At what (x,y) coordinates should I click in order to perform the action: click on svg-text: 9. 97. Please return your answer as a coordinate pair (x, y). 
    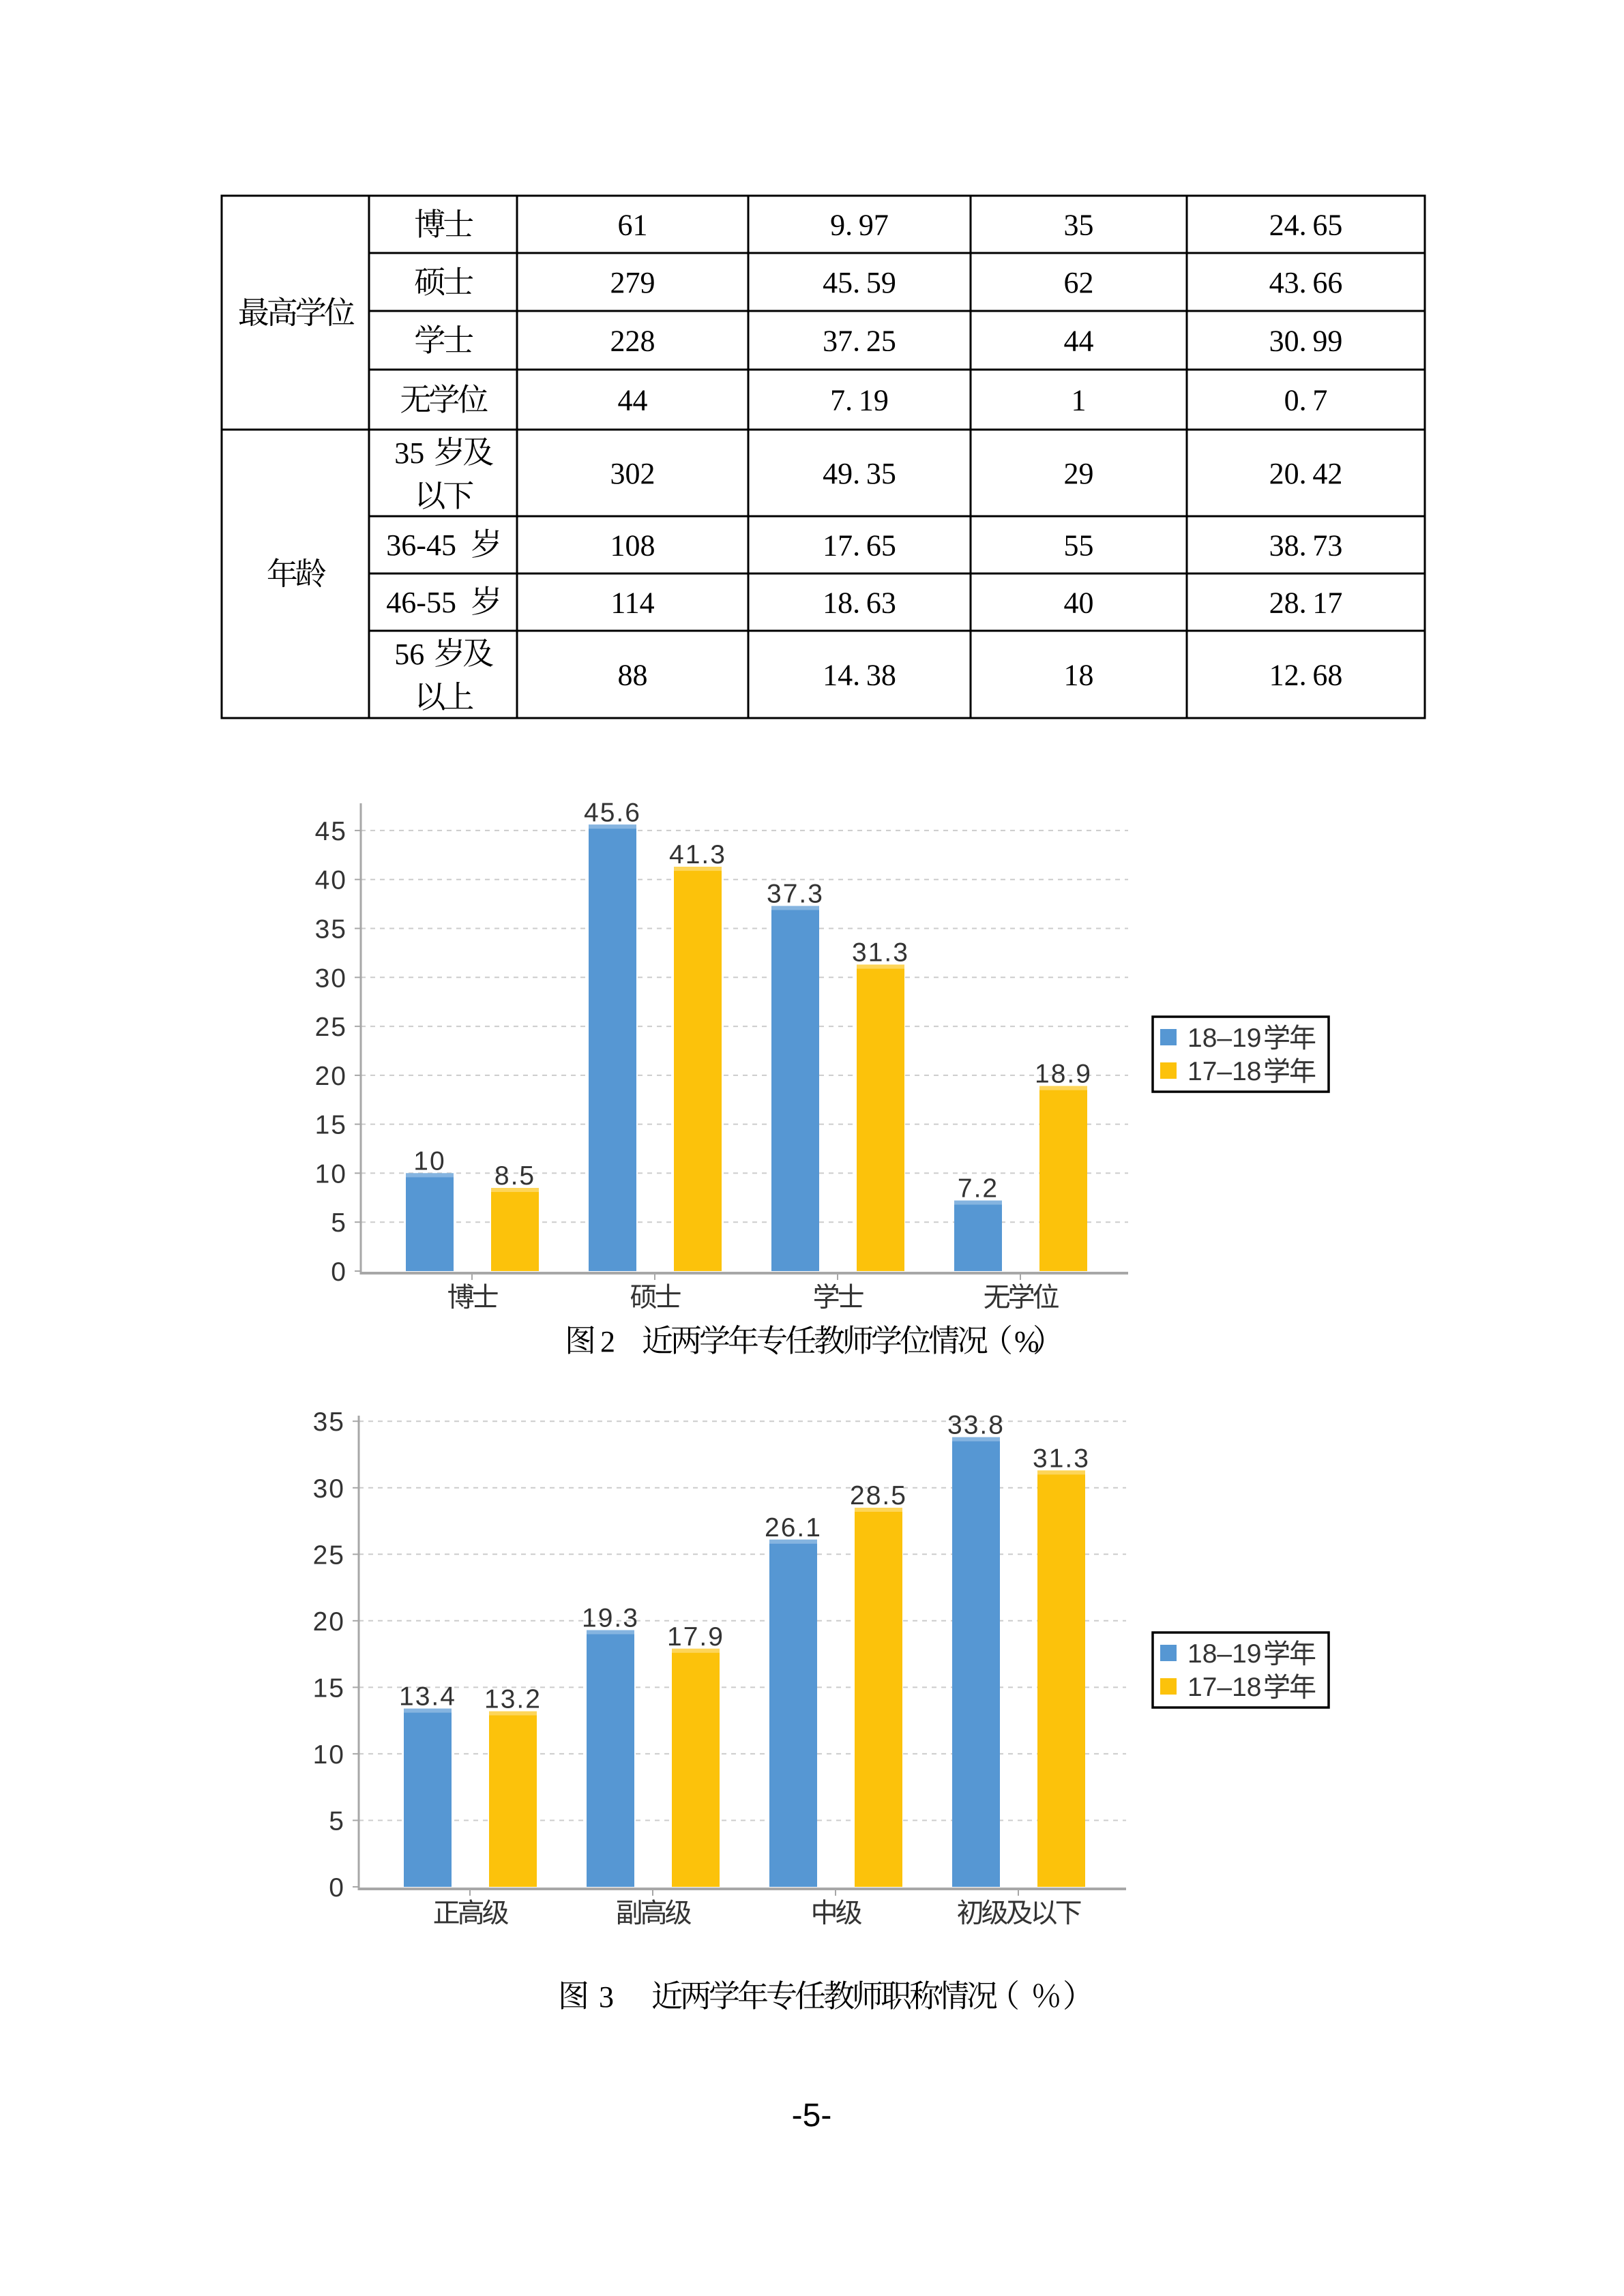
    Looking at the image, I should click on (859, 225).